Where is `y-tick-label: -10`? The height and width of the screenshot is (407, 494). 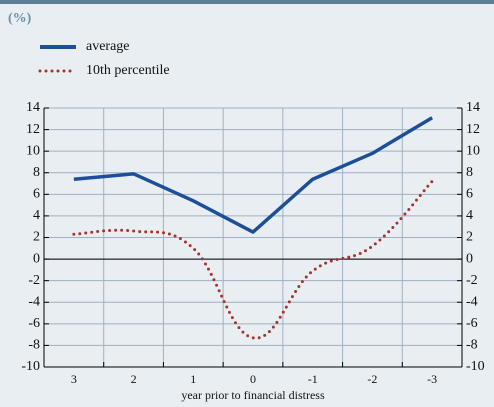 y-tick-label: -10 is located at coordinates (30, 366).